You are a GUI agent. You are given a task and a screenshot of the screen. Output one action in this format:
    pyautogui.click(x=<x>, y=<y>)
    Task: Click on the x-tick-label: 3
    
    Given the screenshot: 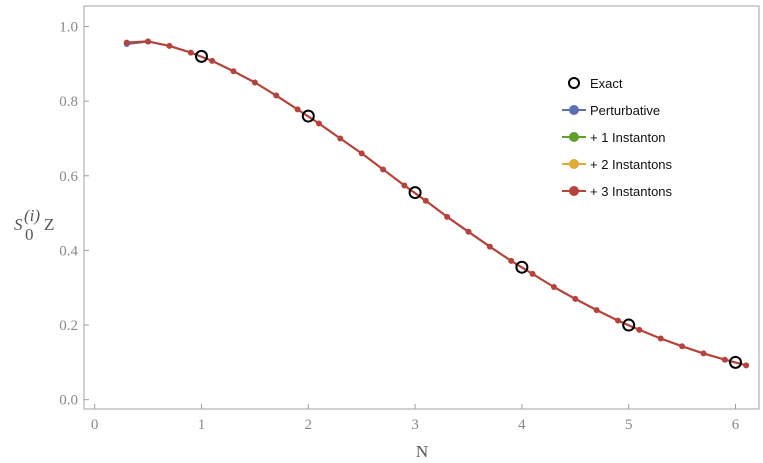 What is the action you would take?
    pyautogui.click(x=415, y=425)
    